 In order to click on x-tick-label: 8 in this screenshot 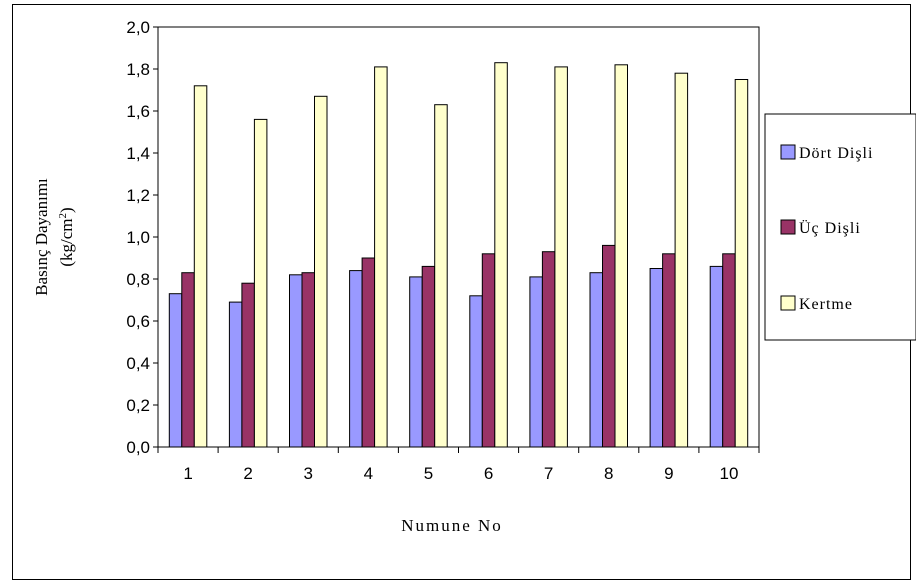, I will do `click(608, 473)`.